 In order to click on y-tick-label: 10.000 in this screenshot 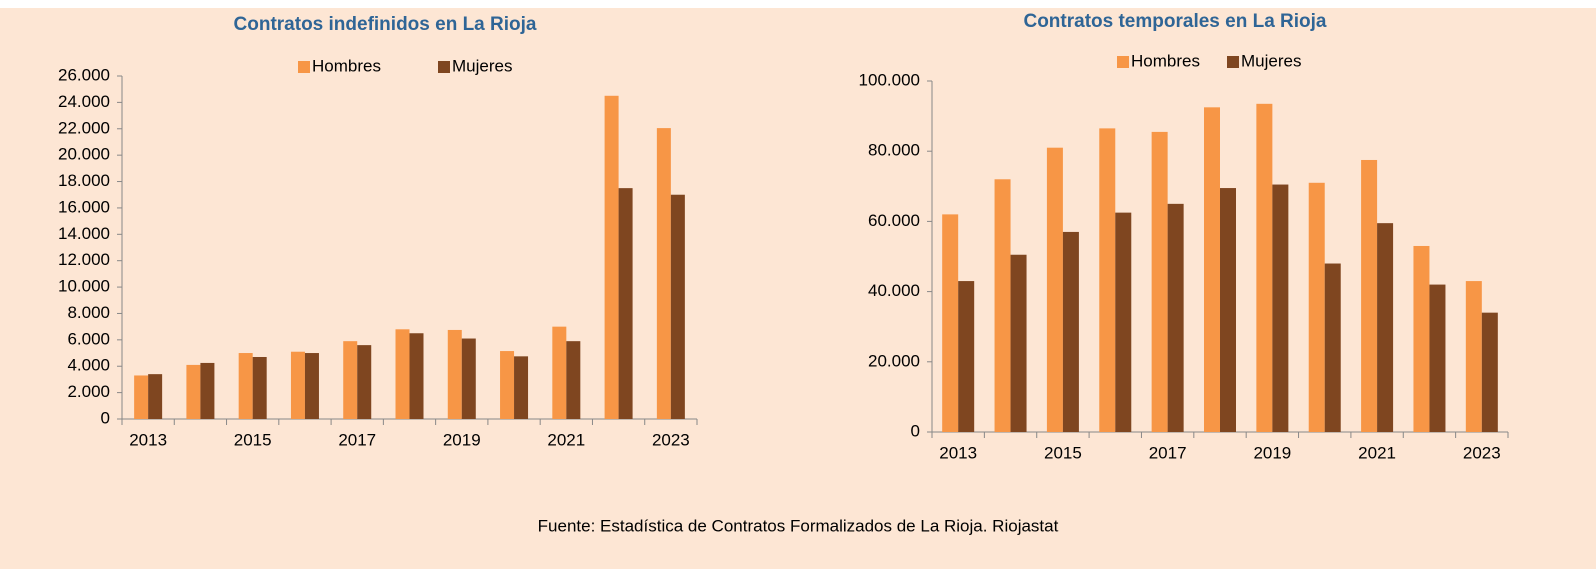, I will do `click(84, 286)`.